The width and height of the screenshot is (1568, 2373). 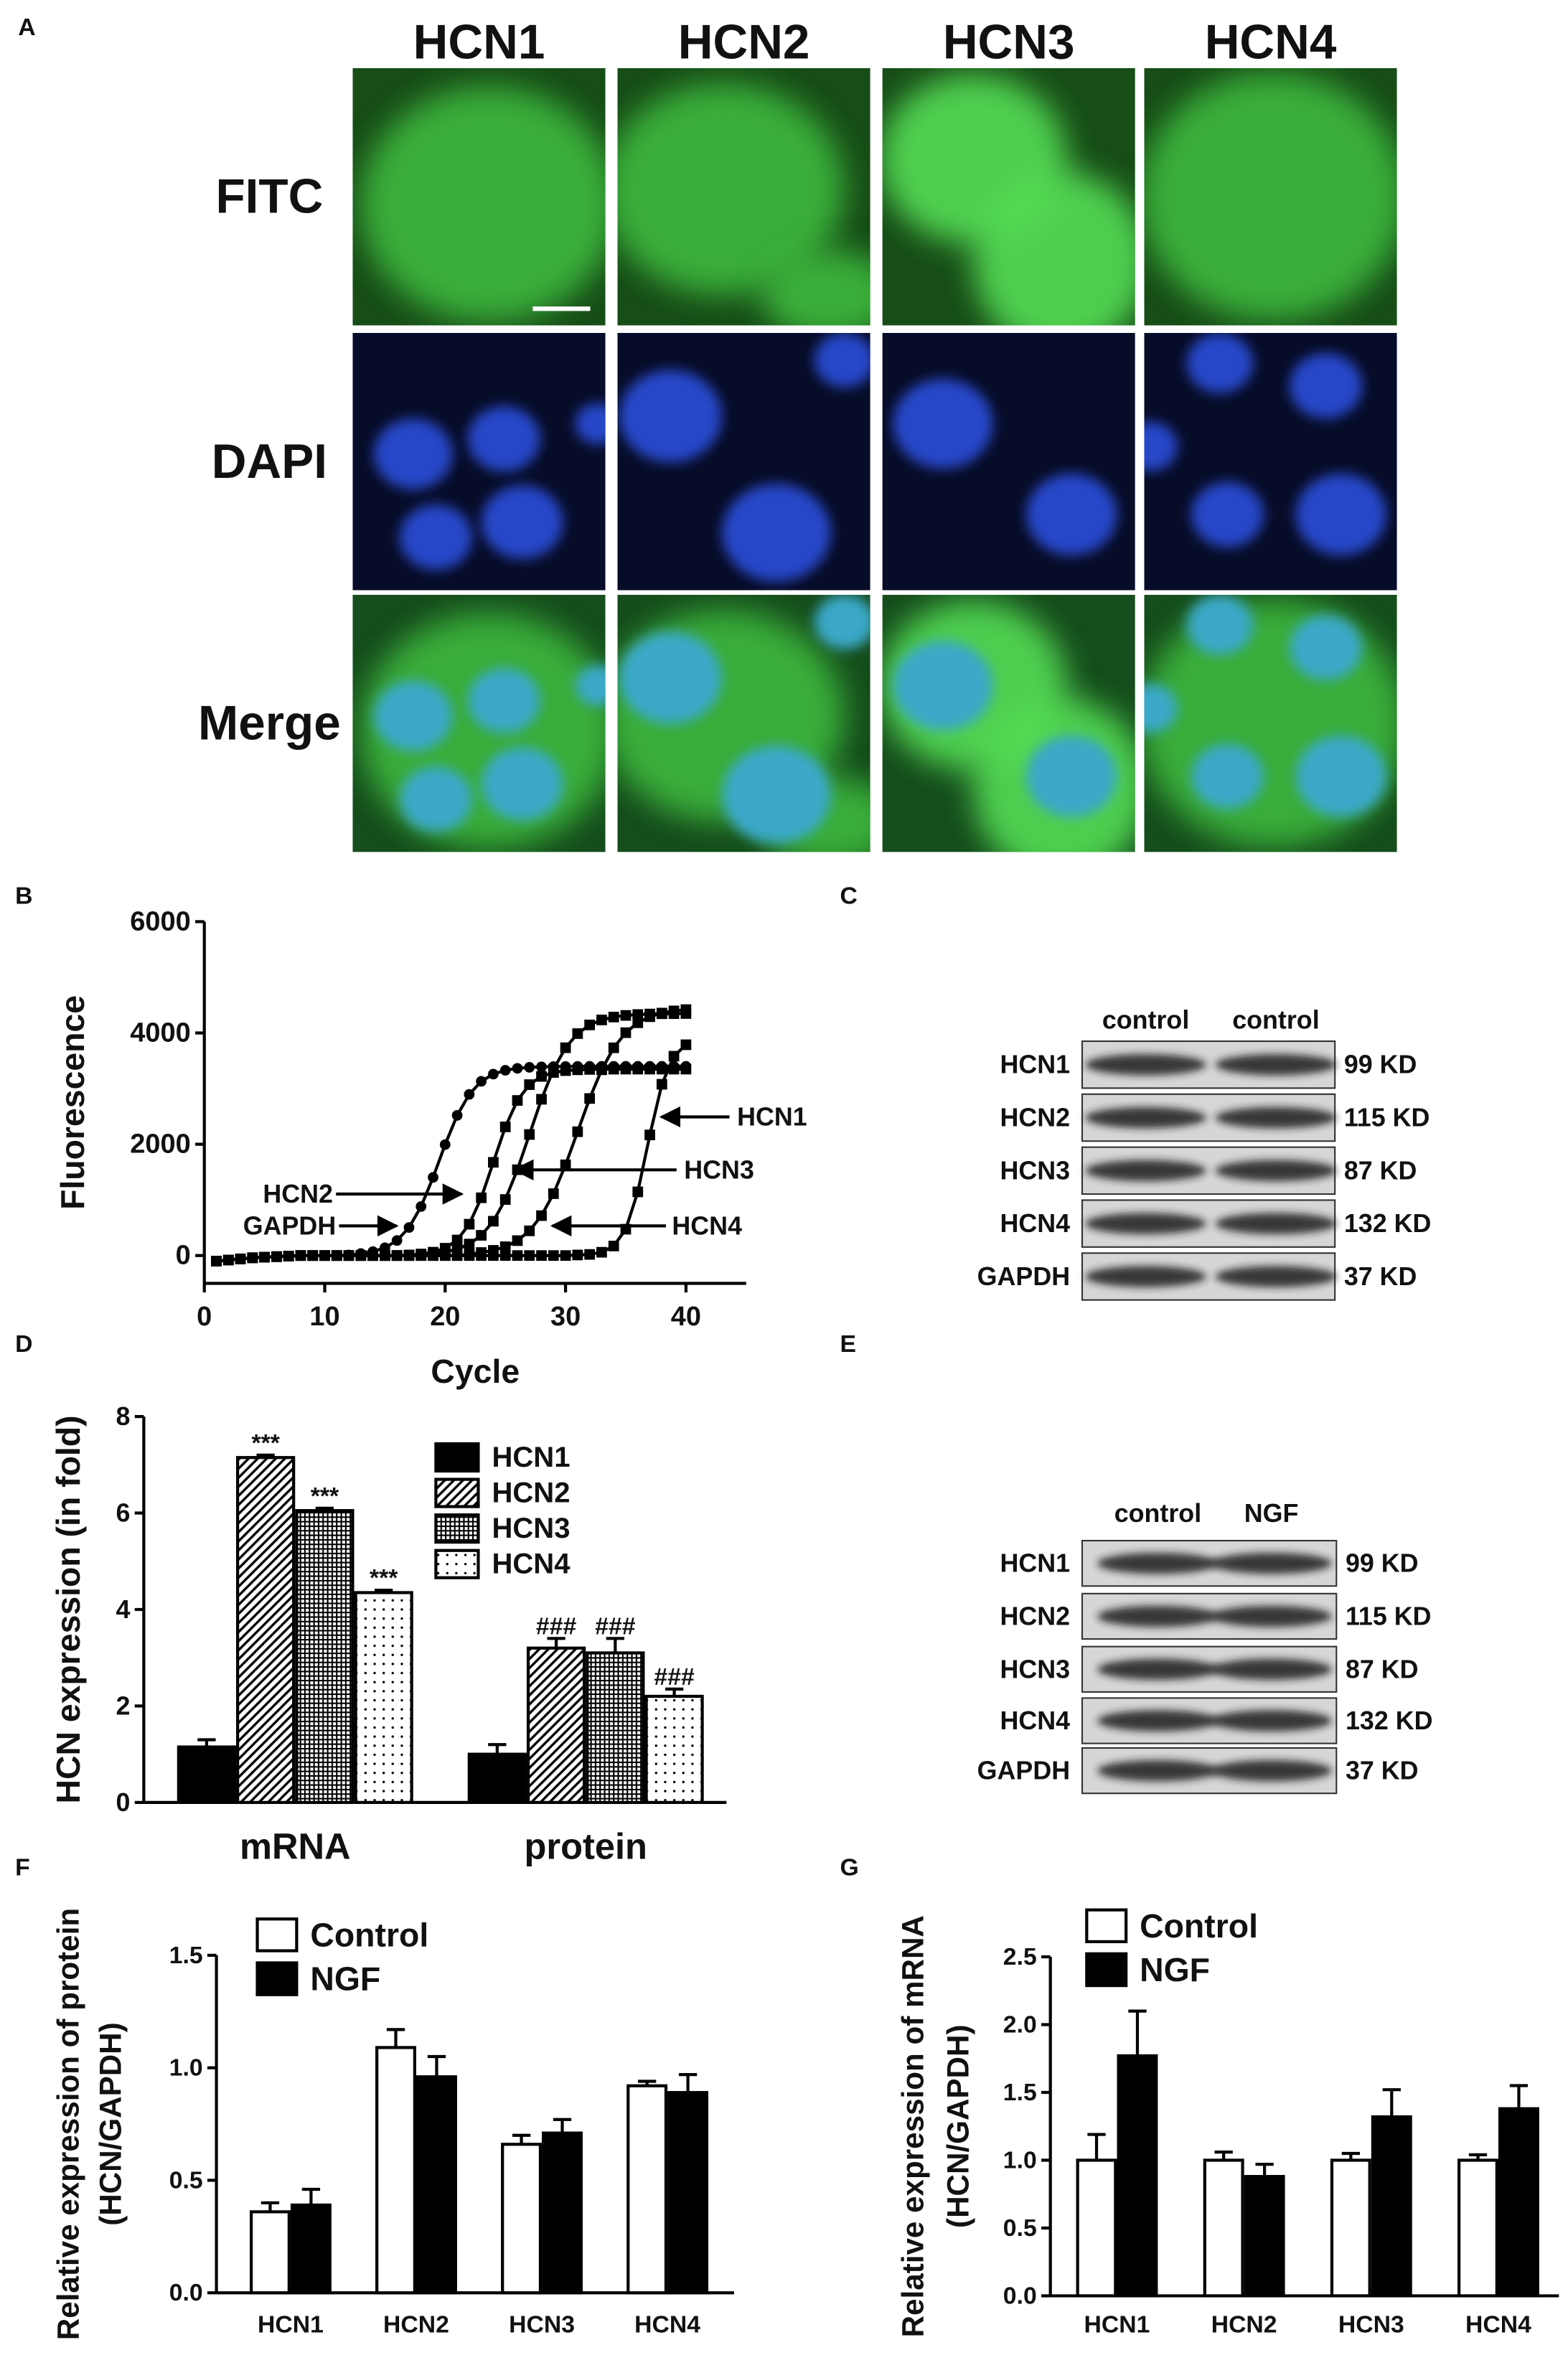 What do you see at coordinates (22, 1867) in the screenshot?
I see `panel-label: F` at bounding box center [22, 1867].